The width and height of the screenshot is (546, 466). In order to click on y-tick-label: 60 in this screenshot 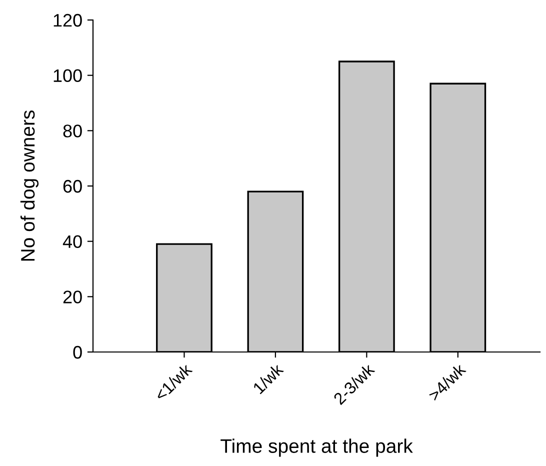, I will do `click(72, 186)`.